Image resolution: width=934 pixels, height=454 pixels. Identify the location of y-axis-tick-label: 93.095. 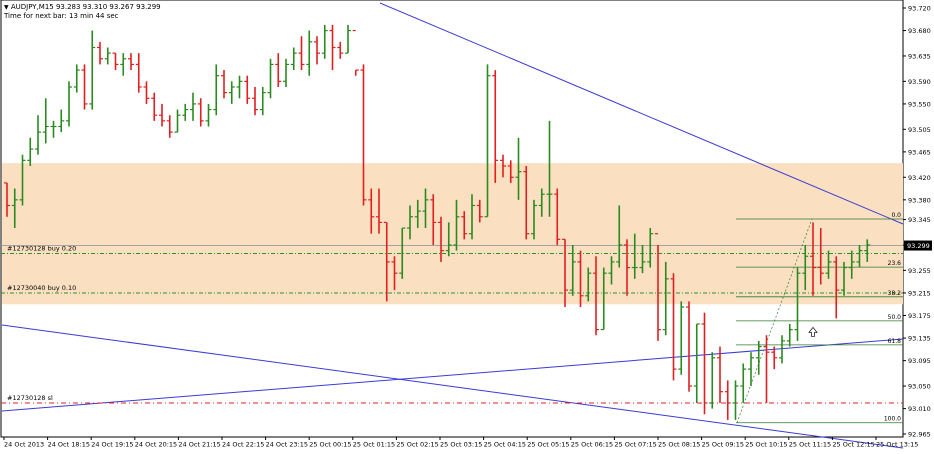
(919, 361).